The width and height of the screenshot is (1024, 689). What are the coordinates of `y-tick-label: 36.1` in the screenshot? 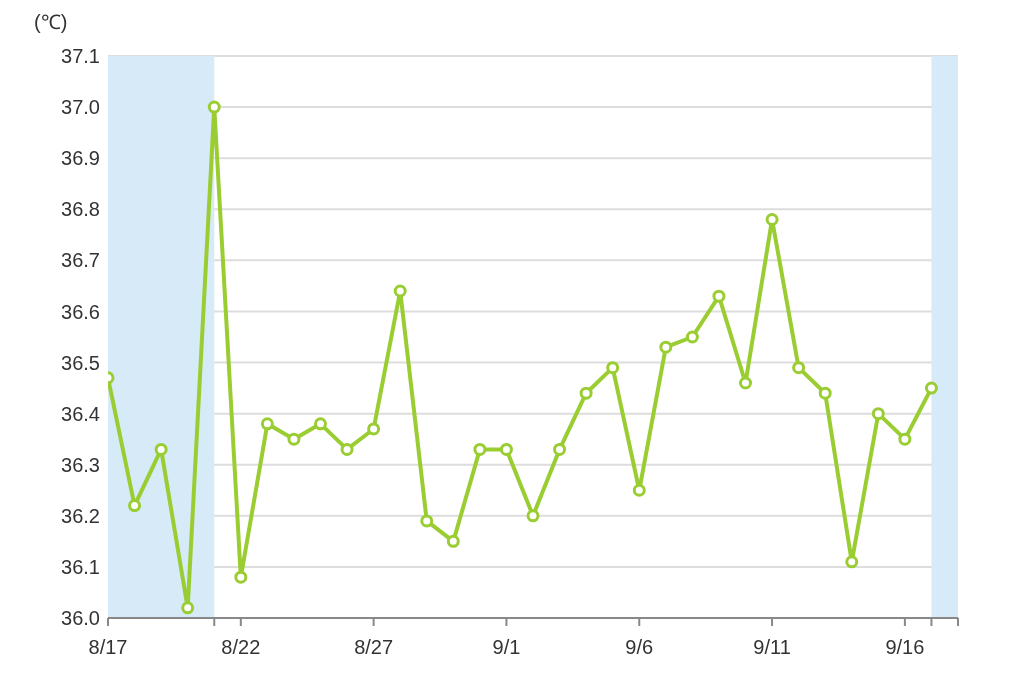 It's located at (80, 567).